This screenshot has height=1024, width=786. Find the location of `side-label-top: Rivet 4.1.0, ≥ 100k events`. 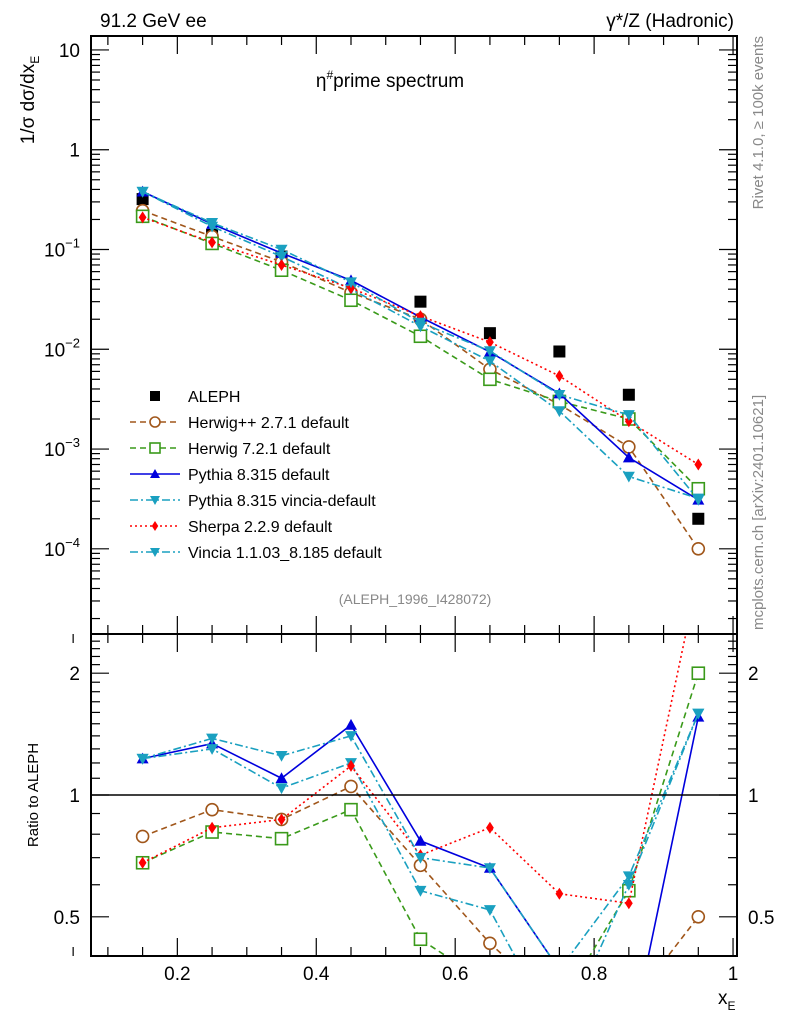

side-label-top: Rivet 4.1.0, ≥ 100k events is located at coordinates (758, 122).